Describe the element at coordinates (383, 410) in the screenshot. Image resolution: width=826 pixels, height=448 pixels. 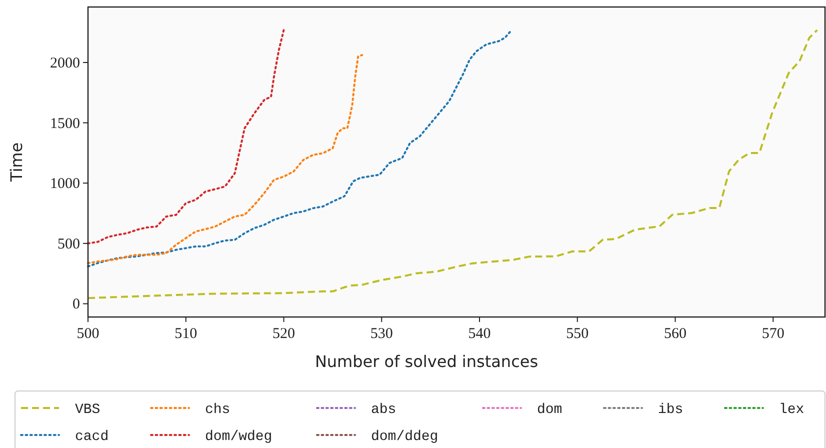
I see `legend-label: abs` at that location.